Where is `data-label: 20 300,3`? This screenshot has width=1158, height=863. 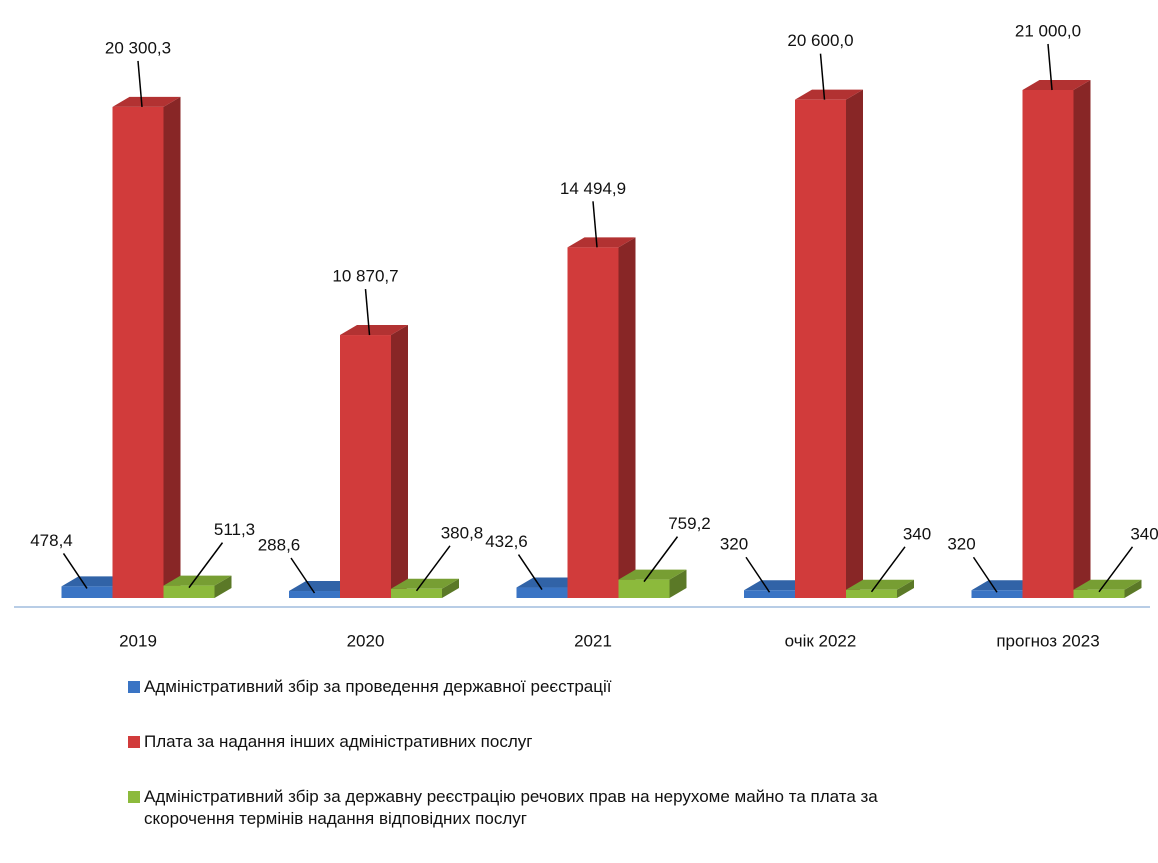
data-label: 20 300,3 is located at coordinates (138, 47).